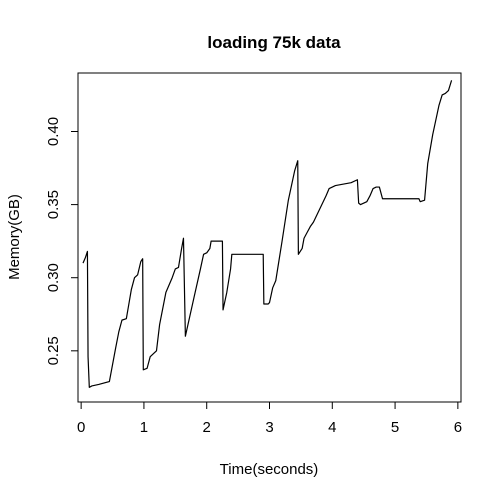 This screenshot has height=500, width=500. Describe the element at coordinates (53, 350) in the screenshot. I see `y-tick-label: 0.25` at that location.